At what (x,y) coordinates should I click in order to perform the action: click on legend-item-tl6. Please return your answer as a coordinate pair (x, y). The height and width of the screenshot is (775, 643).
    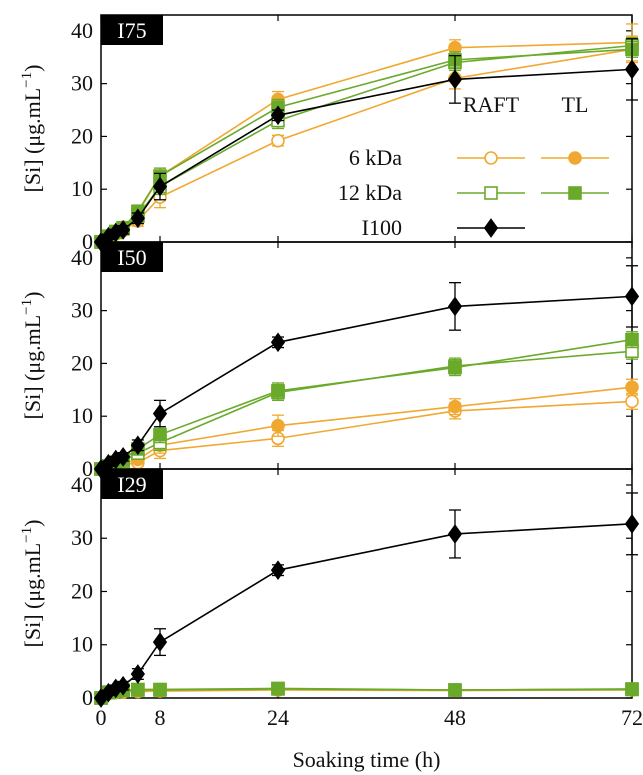
    Looking at the image, I should click on (575, 158).